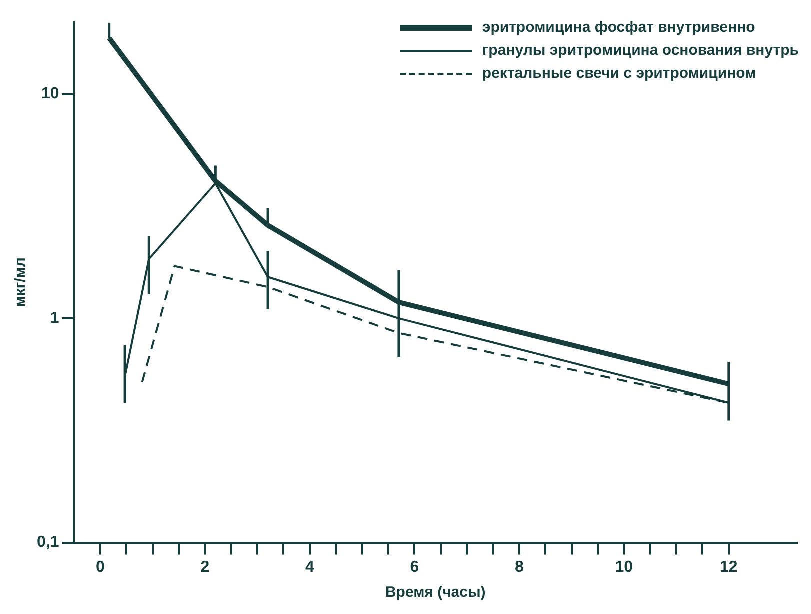 This screenshot has width=811, height=614. What do you see at coordinates (519, 567) in the screenshot?
I see `x-tick-label: 8` at bounding box center [519, 567].